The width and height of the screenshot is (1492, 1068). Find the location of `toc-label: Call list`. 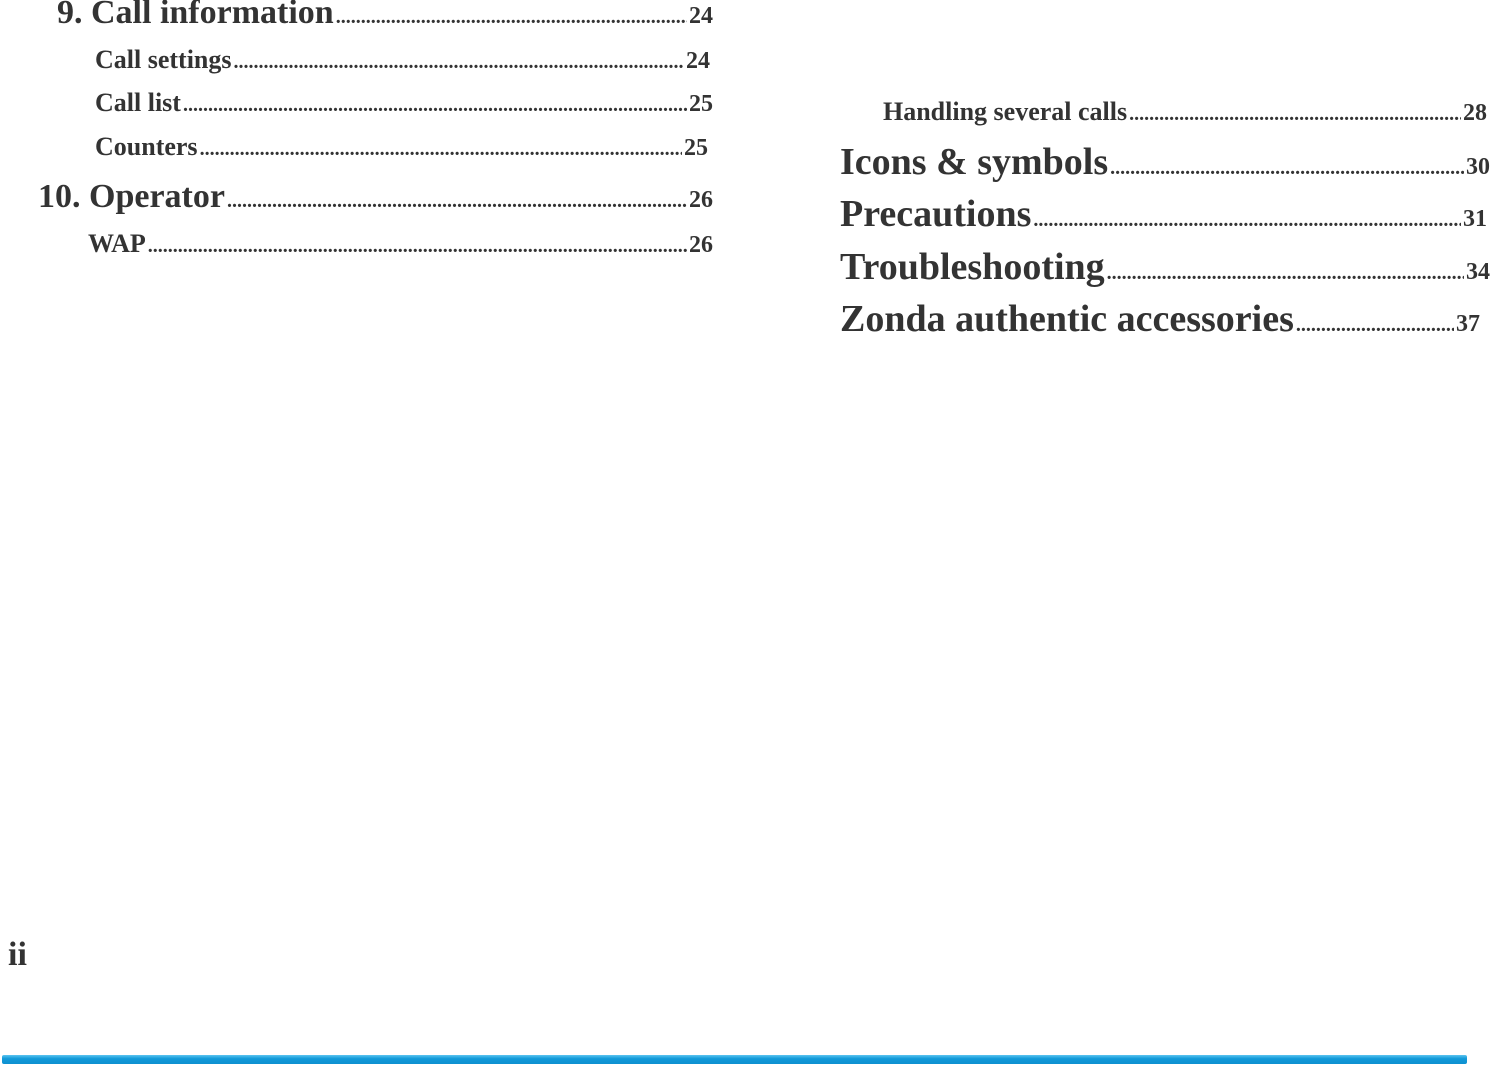

toc-label: Call list is located at coordinates (138, 102).